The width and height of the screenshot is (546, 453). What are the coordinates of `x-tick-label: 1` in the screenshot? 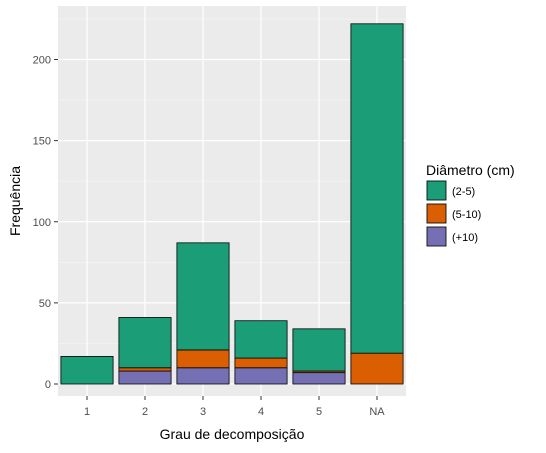 It's located at (87, 412).